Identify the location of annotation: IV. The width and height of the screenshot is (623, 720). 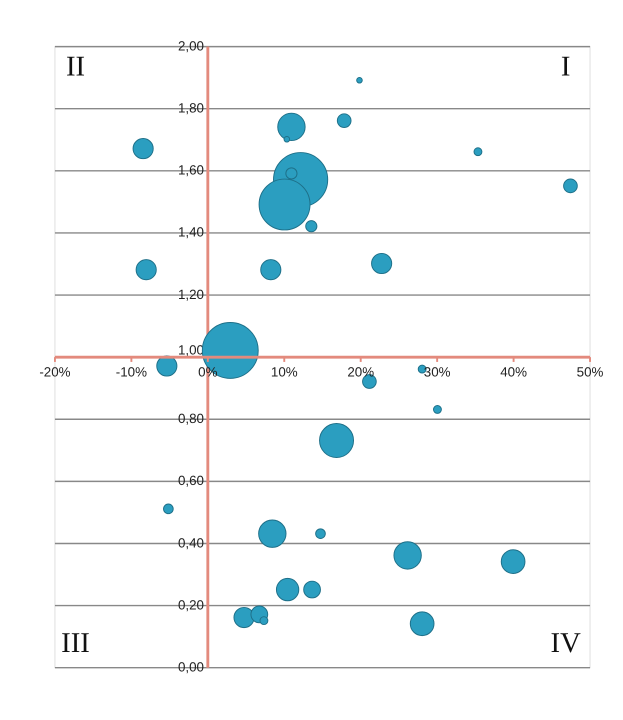
(566, 642).